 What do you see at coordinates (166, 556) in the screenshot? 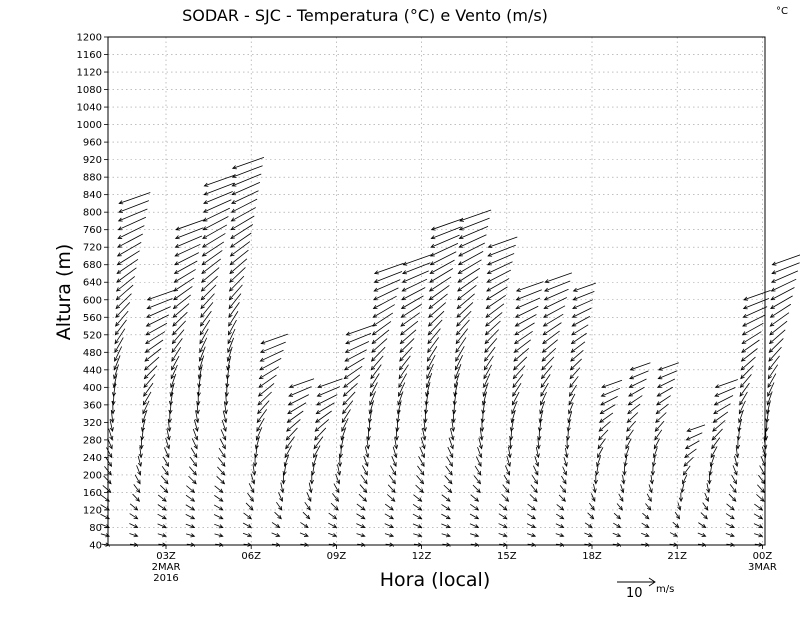
I see `x-tick-label: 03Z` at bounding box center [166, 556].